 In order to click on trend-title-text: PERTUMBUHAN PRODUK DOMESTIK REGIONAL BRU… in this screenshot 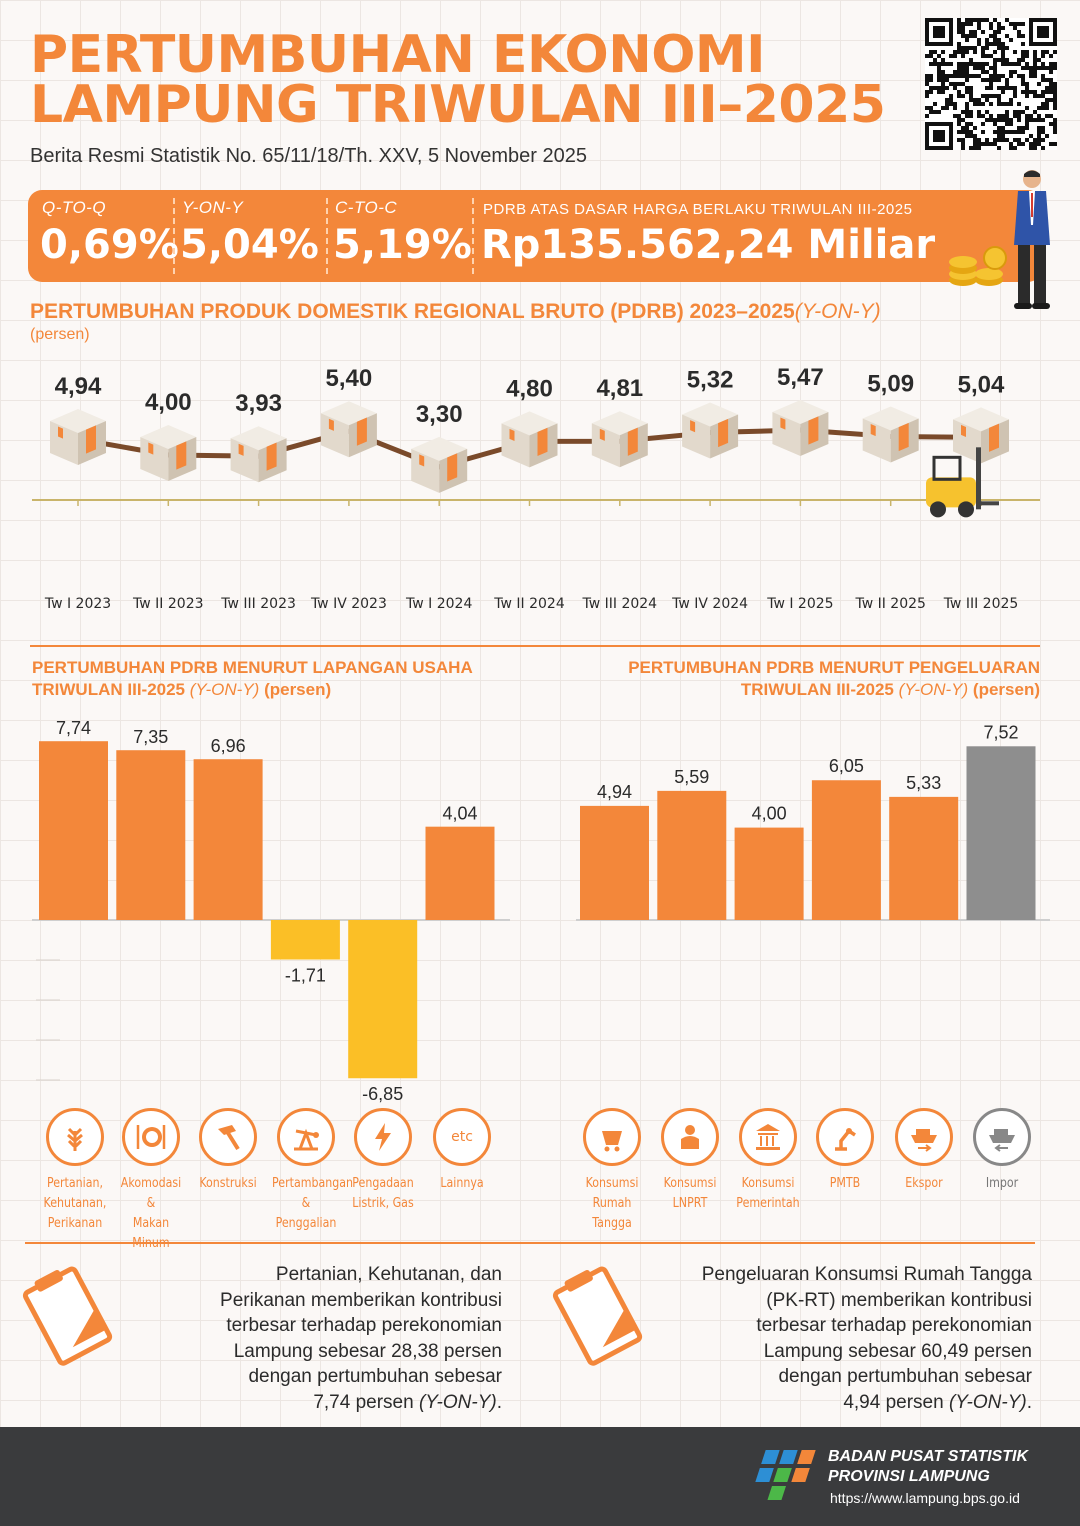, I will do `click(412, 311)`.